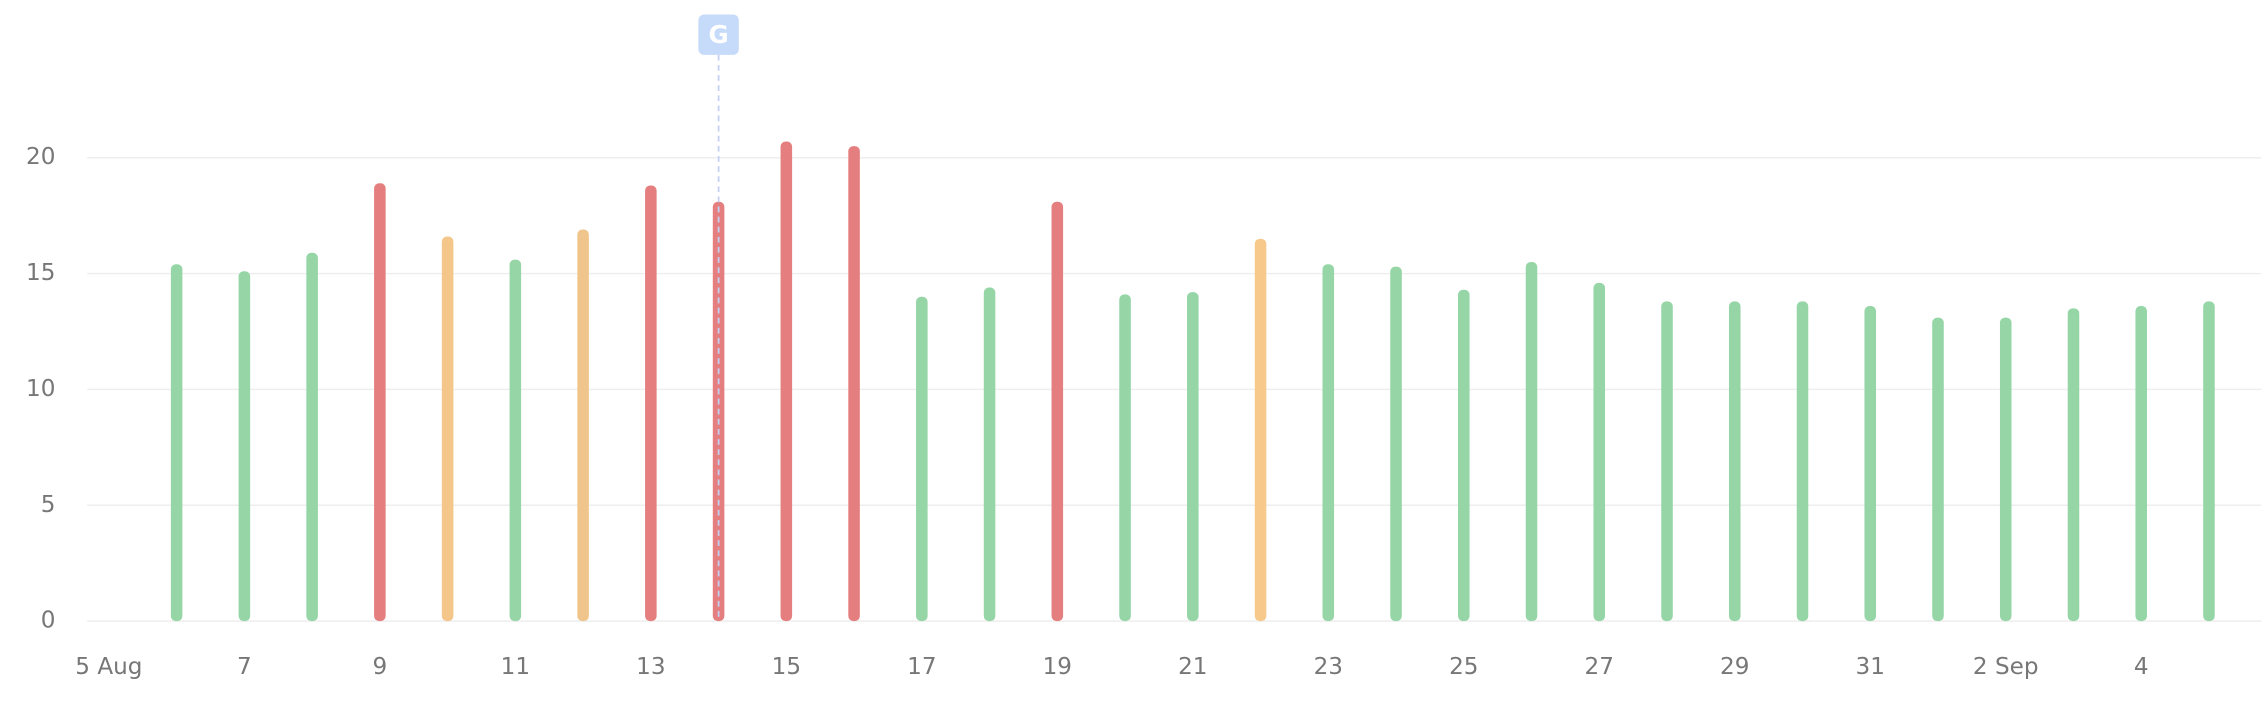  Describe the element at coordinates (40, 389) in the screenshot. I see `y-tick-label: 10` at that location.